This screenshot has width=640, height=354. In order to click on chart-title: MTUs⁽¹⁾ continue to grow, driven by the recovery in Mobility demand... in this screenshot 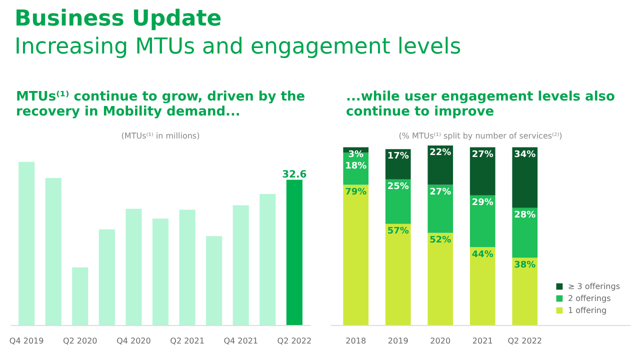, I will do `click(161, 105)`.